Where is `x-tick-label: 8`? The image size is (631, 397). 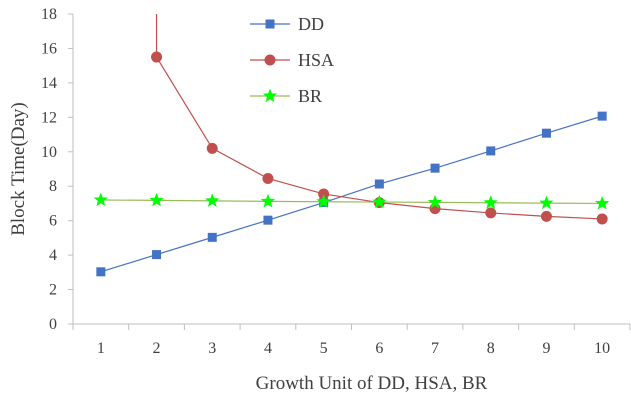
x-tick-label: 8 is located at coordinates (491, 348).